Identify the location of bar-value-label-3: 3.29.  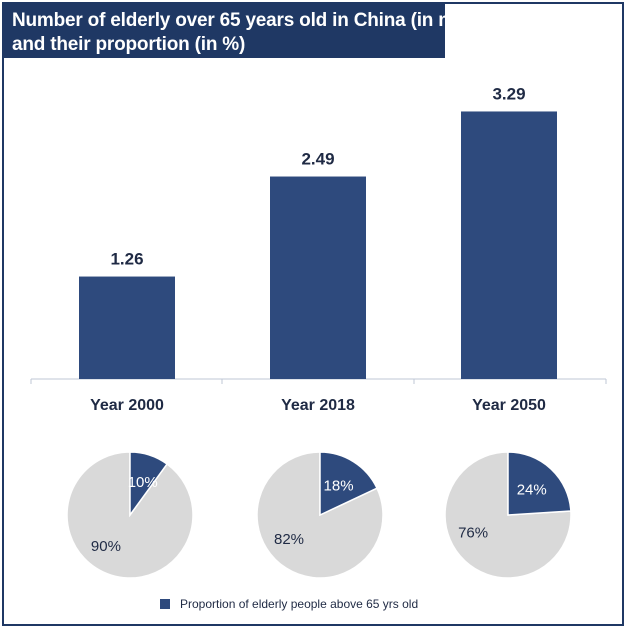
(508, 93).